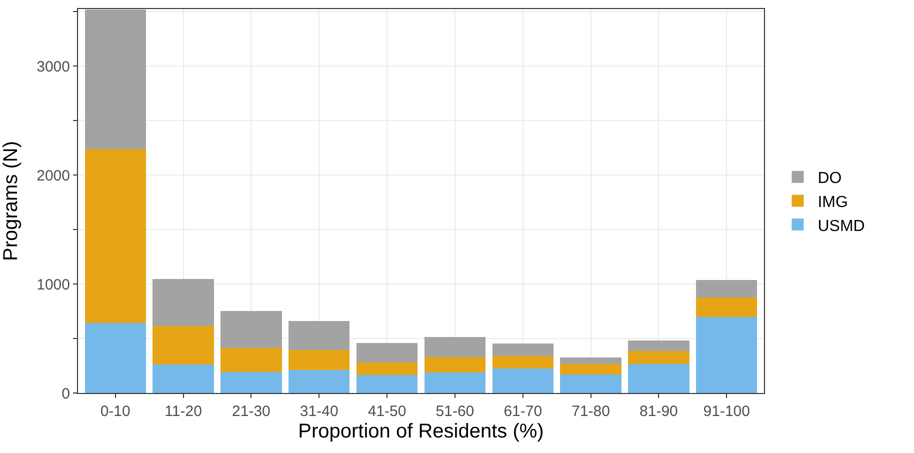 Image resolution: width=914 pixels, height=453 pixels. I want to click on x-tick-label: 61-70, so click(523, 411).